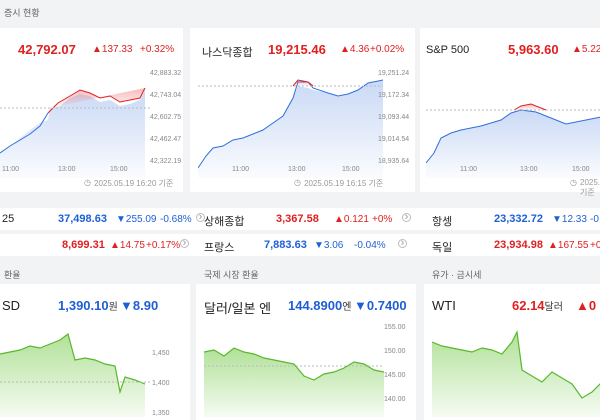  What do you see at coordinates (394, 73) in the screenshot?
I see `axis-tick: 19,251.24` at bounding box center [394, 73].